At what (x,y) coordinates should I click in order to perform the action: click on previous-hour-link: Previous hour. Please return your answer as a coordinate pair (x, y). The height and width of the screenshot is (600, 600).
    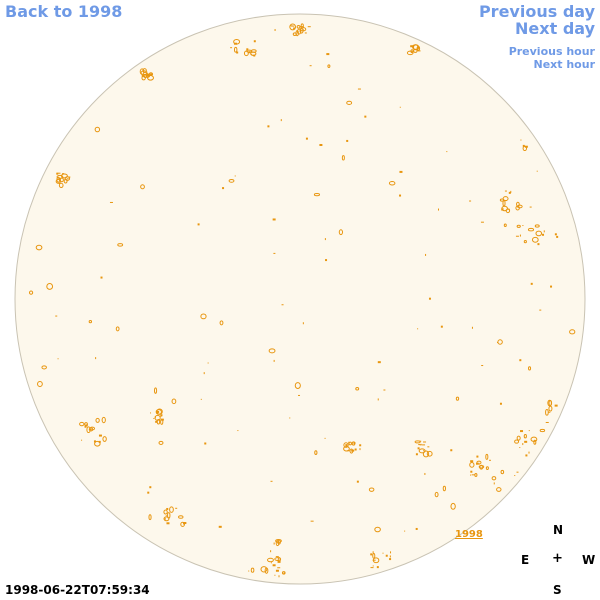
    Looking at the image, I should click on (551, 51).